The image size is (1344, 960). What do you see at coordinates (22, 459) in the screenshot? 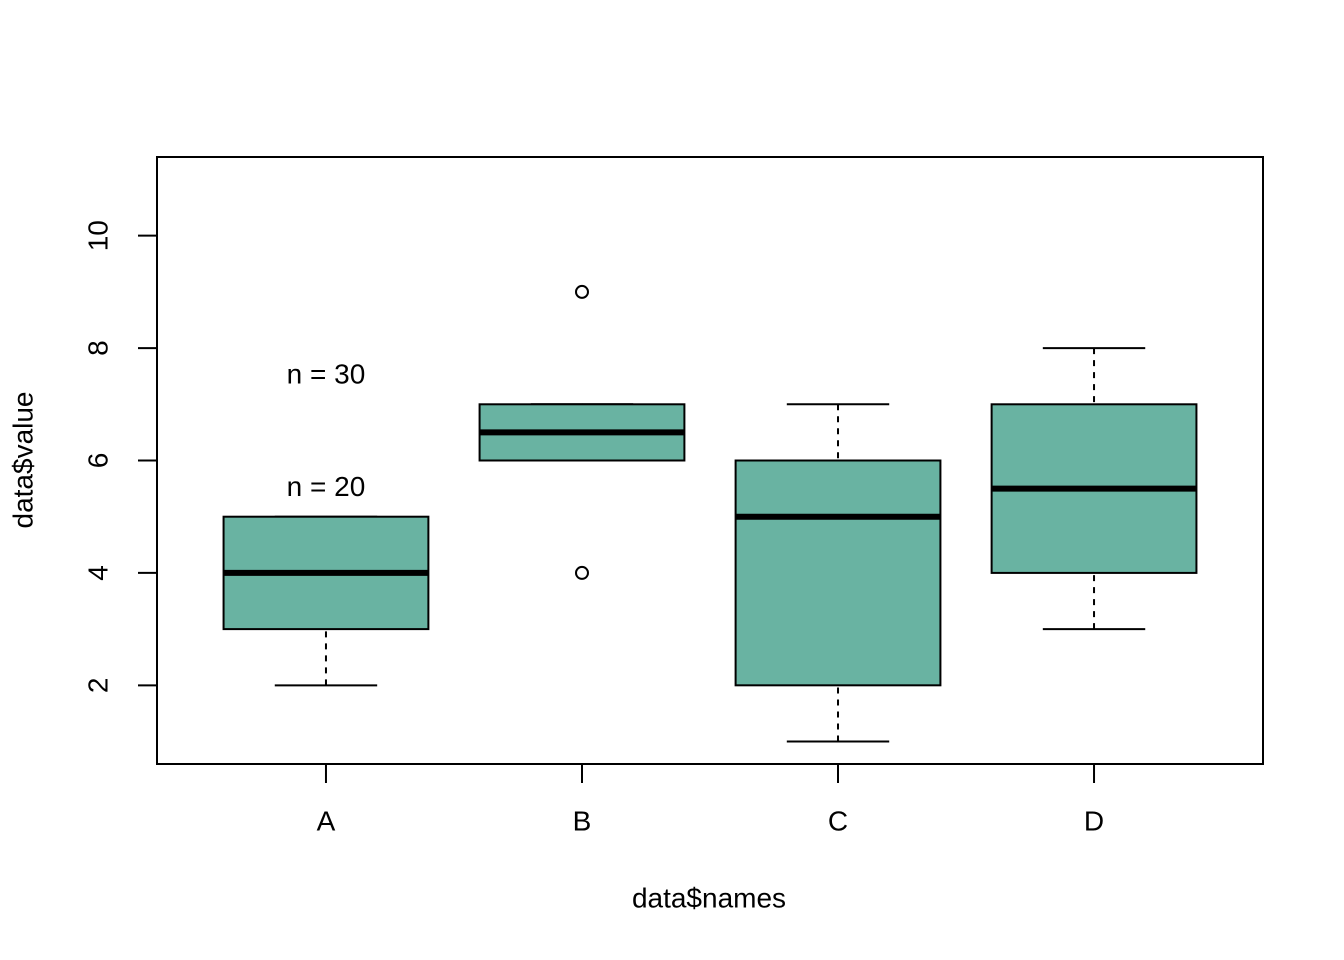
I see `y-axis-label: data$value` at bounding box center [22, 459].